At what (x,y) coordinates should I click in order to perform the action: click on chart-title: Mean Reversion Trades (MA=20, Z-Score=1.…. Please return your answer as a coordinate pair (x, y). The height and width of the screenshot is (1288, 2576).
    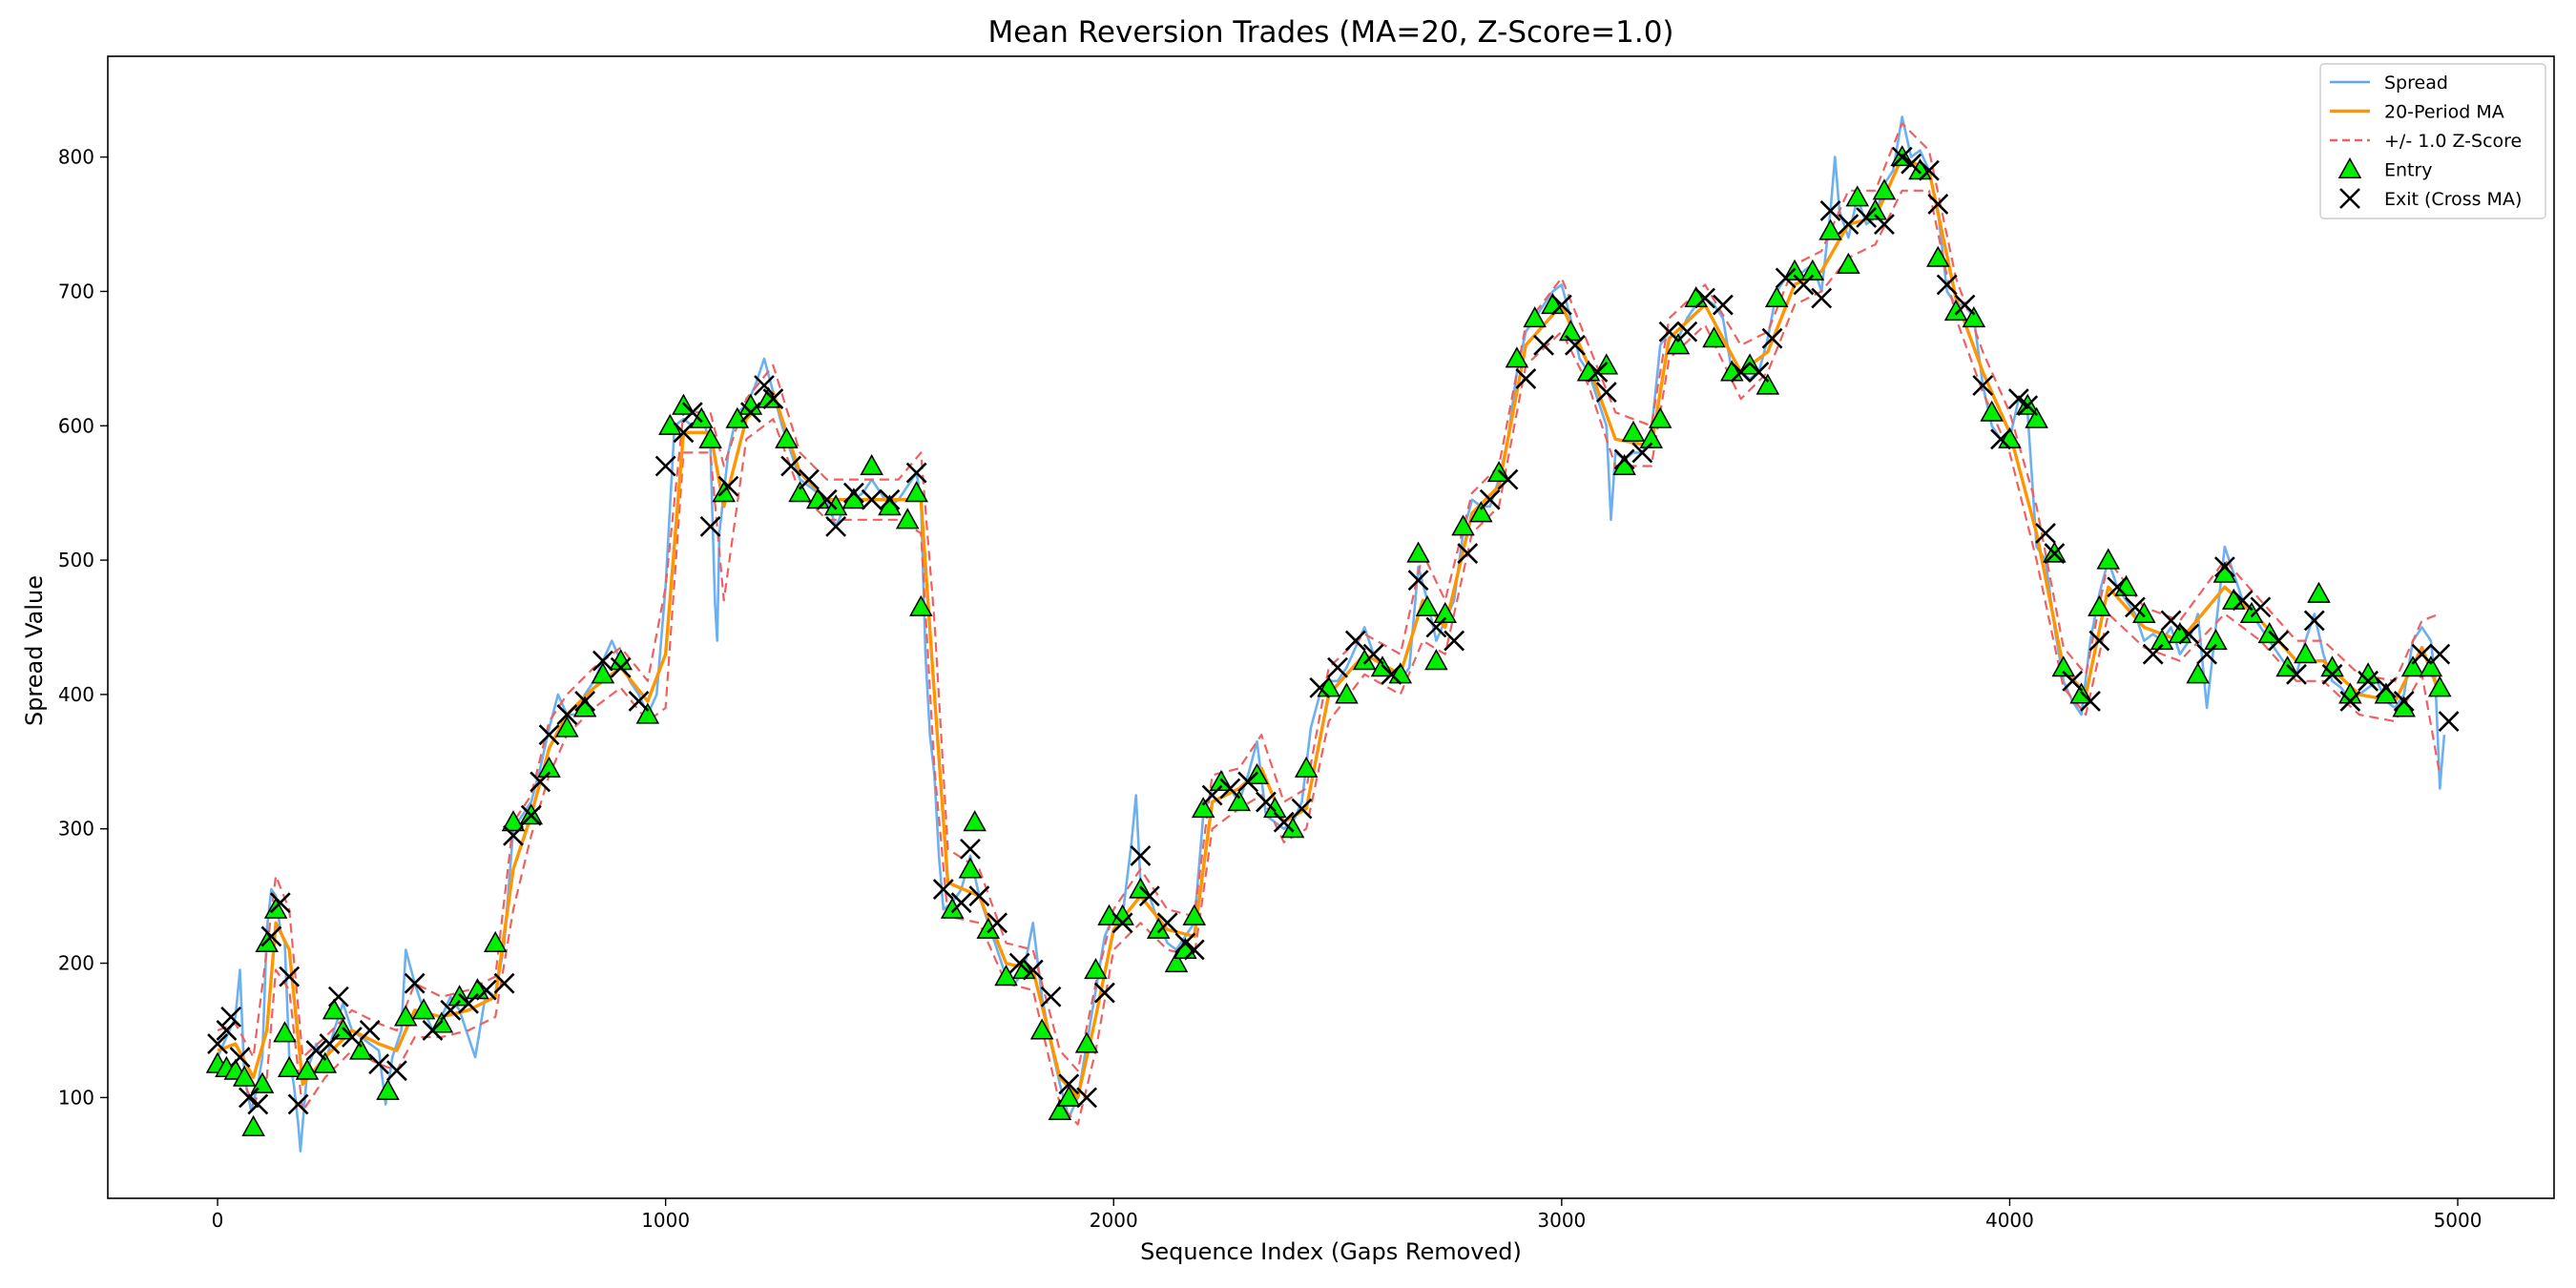
    Looking at the image, I should click on (1330, 32).